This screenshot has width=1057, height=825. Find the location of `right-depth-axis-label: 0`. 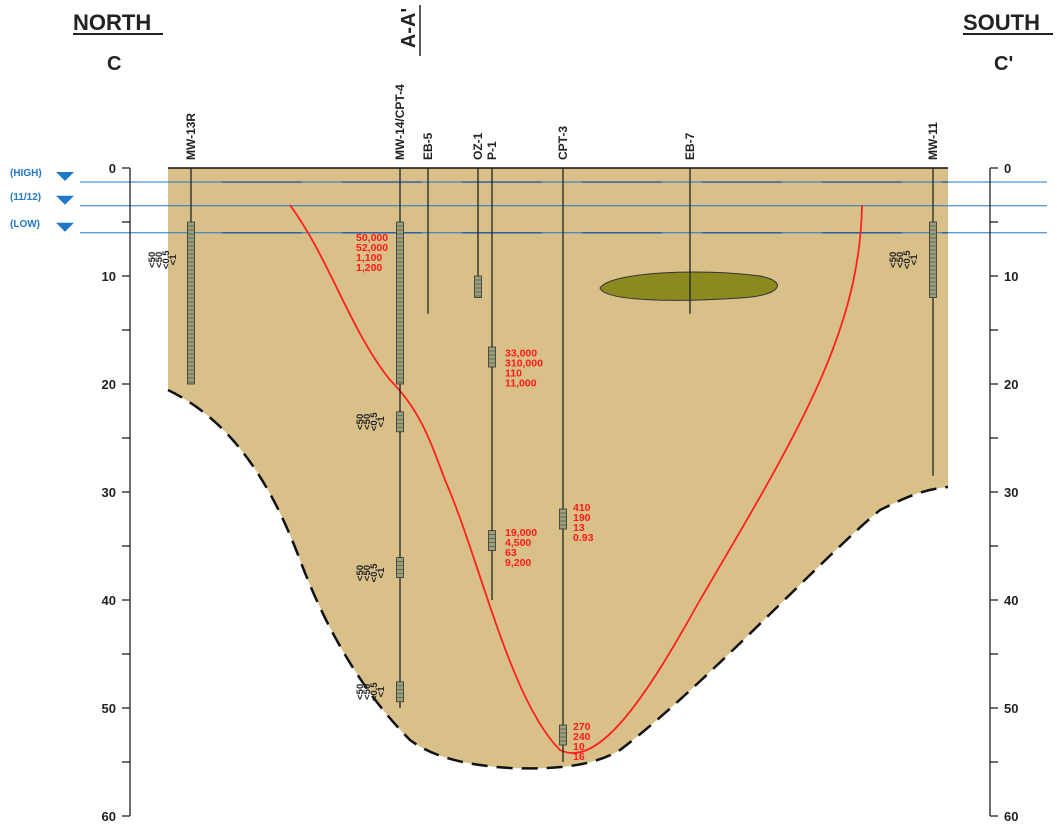

right-depth-axis-label: 0 is located at coordinates (1007, 168).